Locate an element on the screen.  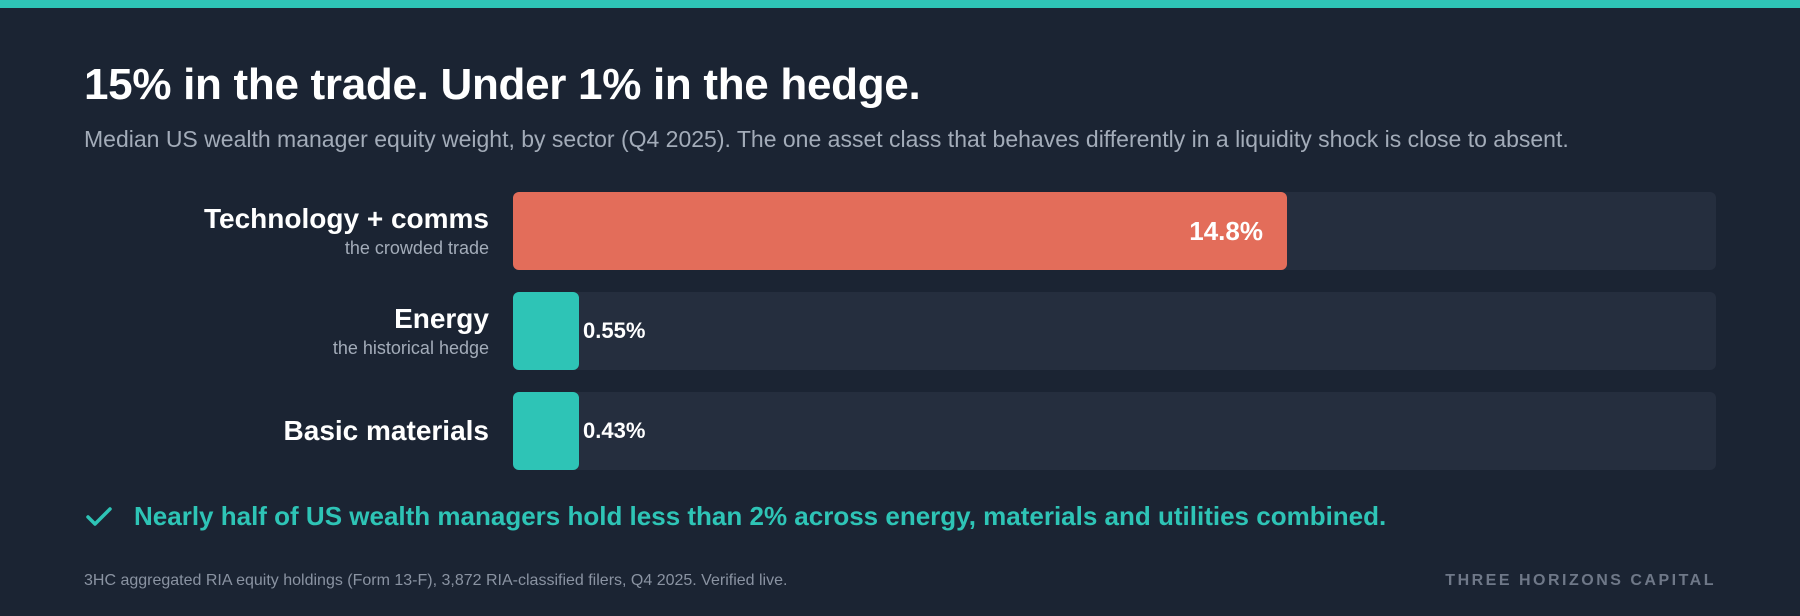
category-name: Energy is located at coordinates (441, 318).